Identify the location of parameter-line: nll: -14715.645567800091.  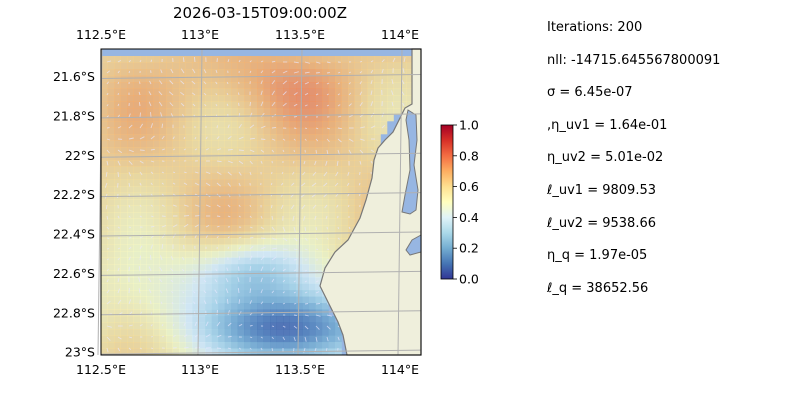
(634, 60).